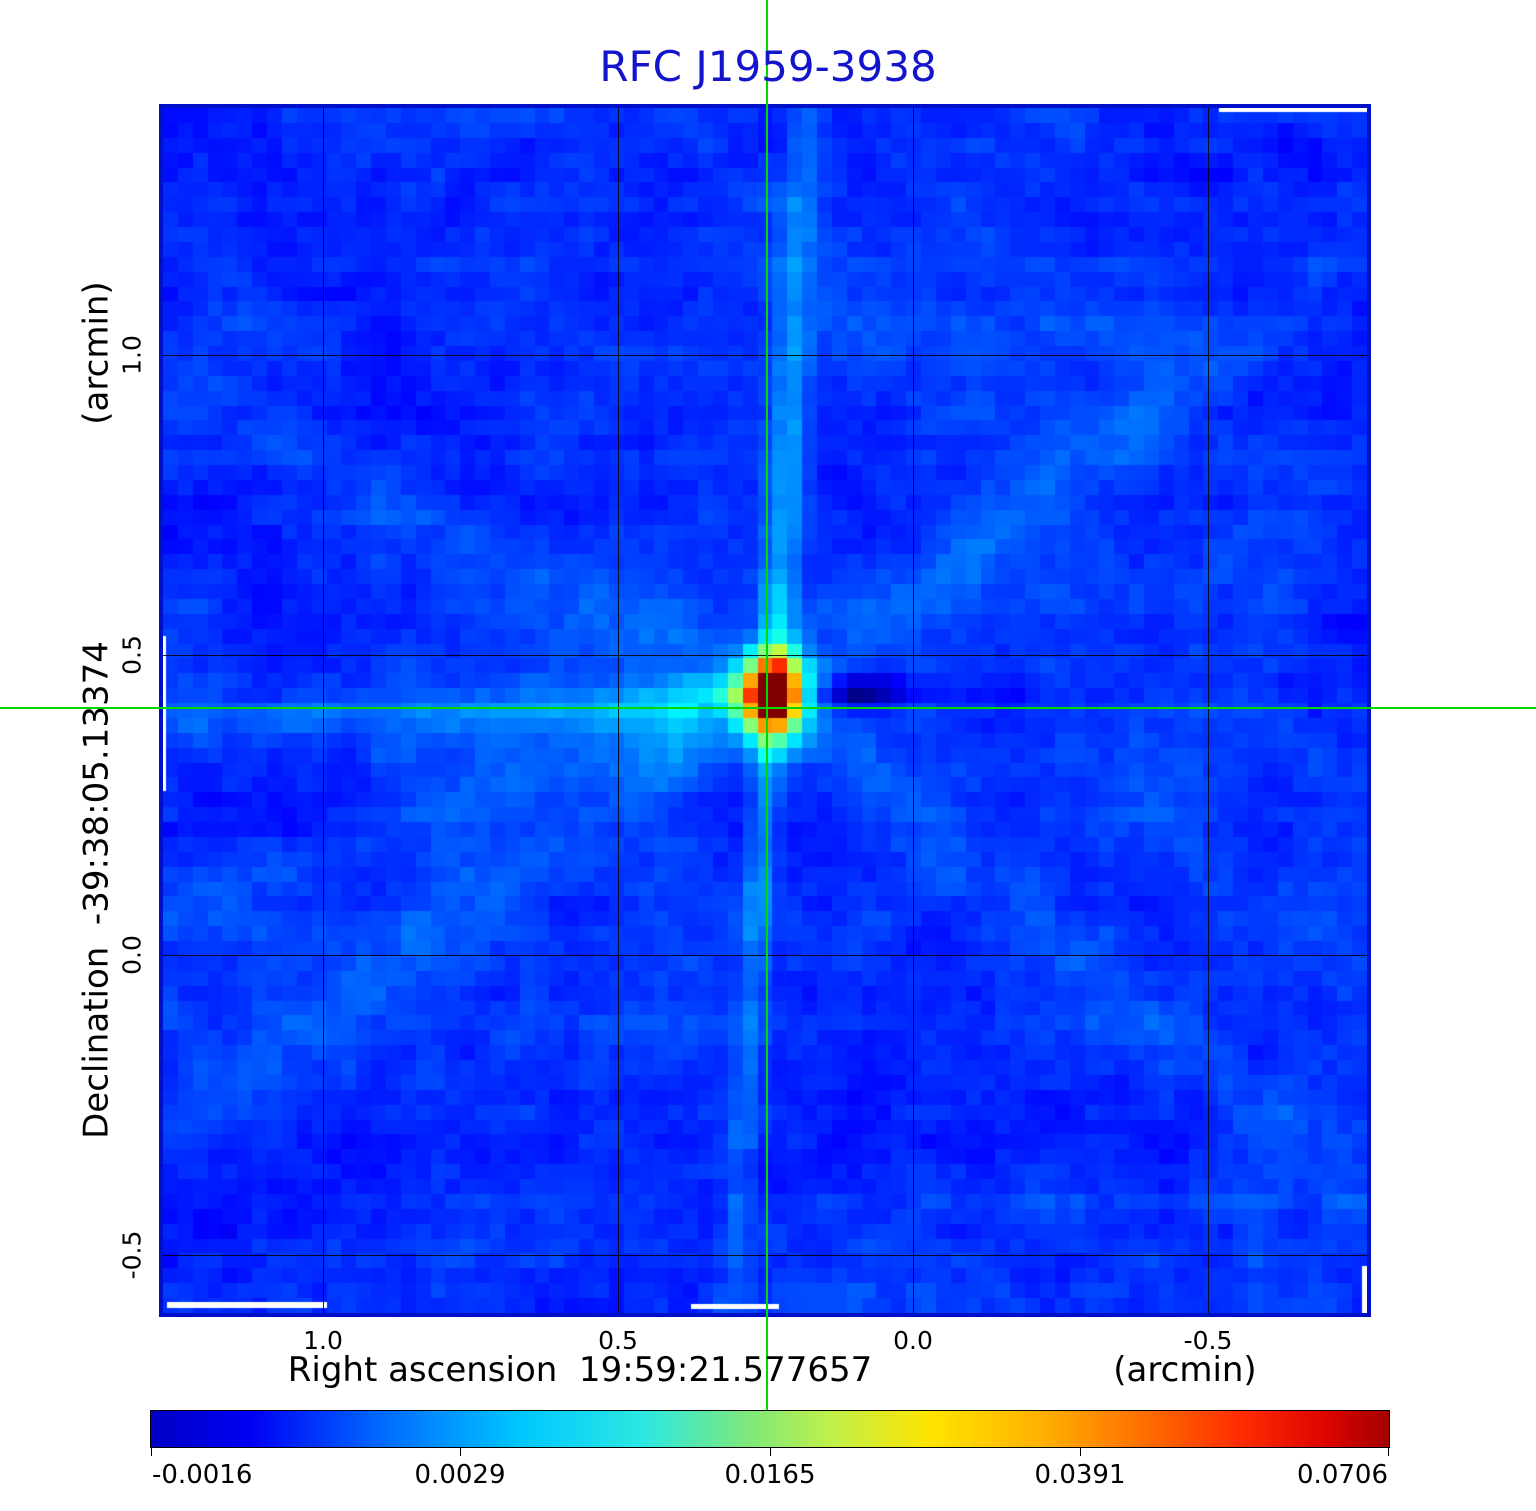 The image size is (1536, 1511). I want to click on x-tick-label: 1.0, so click(323, 1340).